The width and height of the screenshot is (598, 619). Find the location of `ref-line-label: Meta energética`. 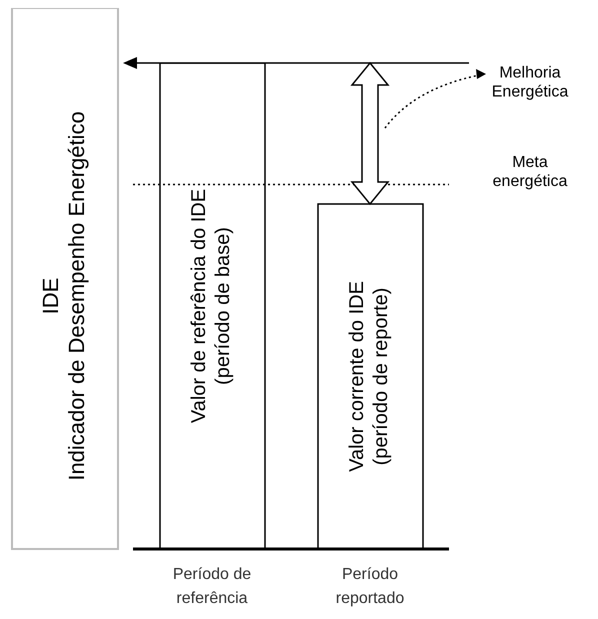

ref-line-label: Meta energética is located at coordinates (530, 172).